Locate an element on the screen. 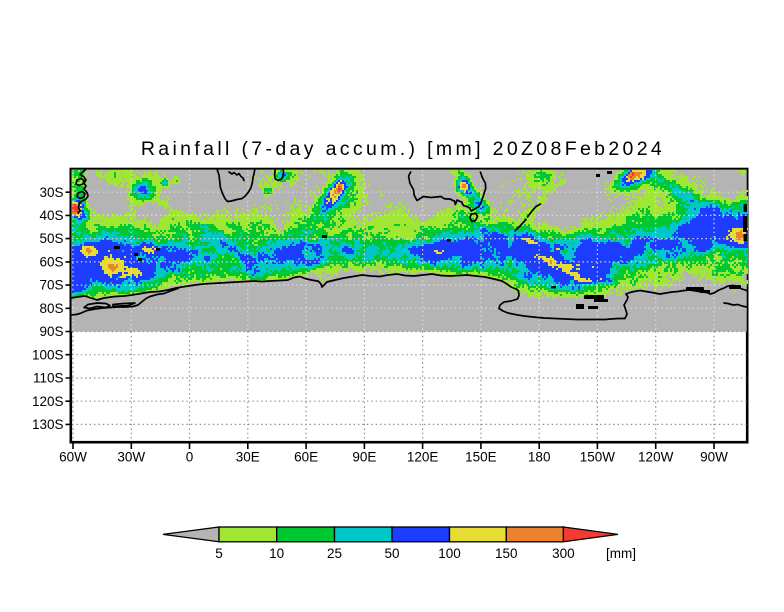 The image size is (784, 612). svg-text: 90E is located at coordinates (364, 457).